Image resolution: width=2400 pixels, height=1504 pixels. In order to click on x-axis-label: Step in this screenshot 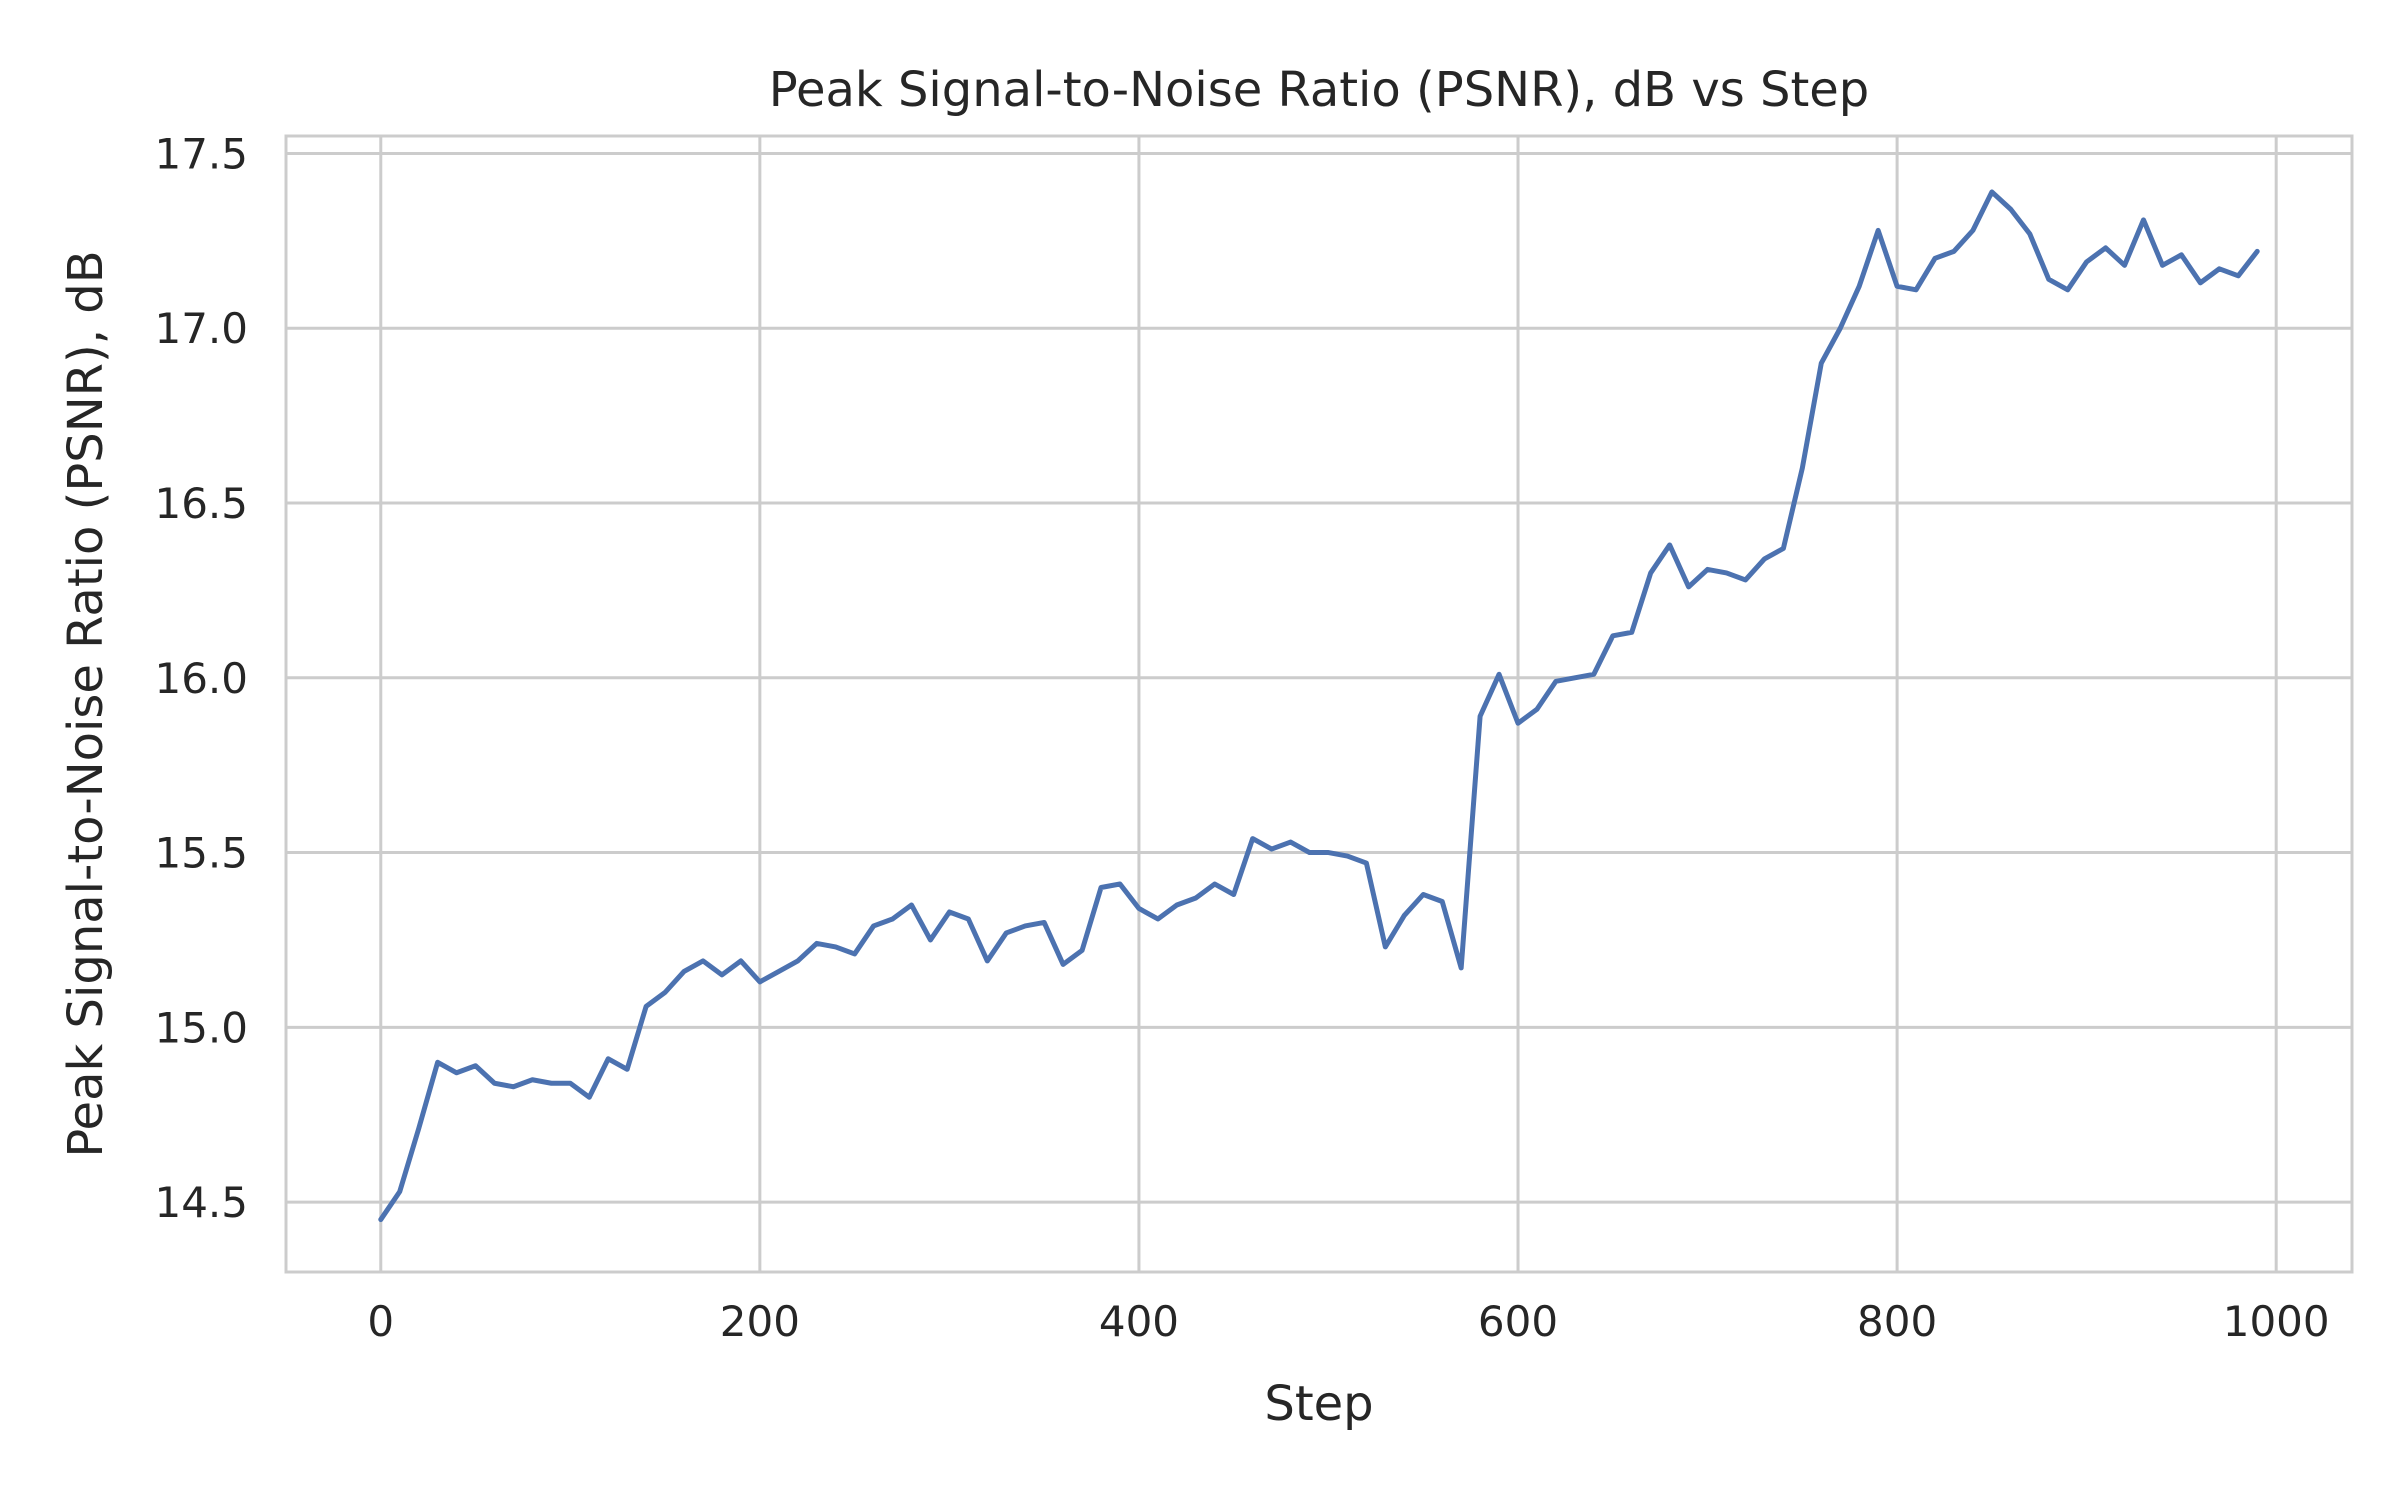, I will do `click(1318, 1404)`.